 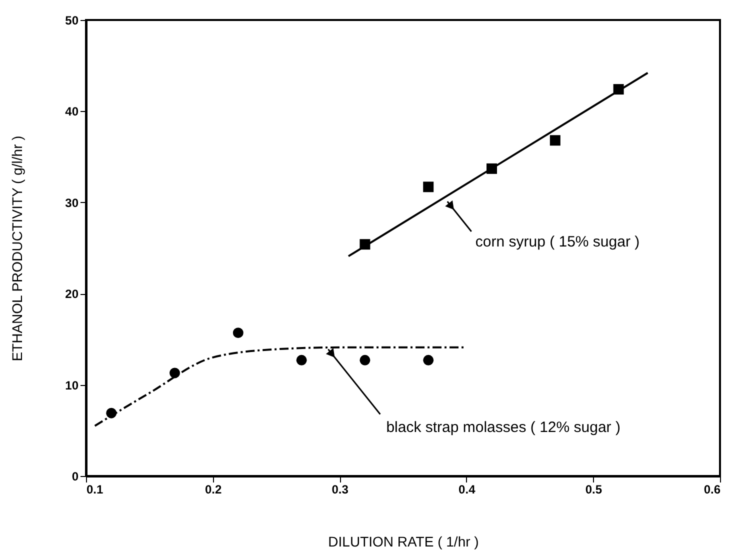 I want to click on y-tick-label: 0, so click(x=75, y=477).